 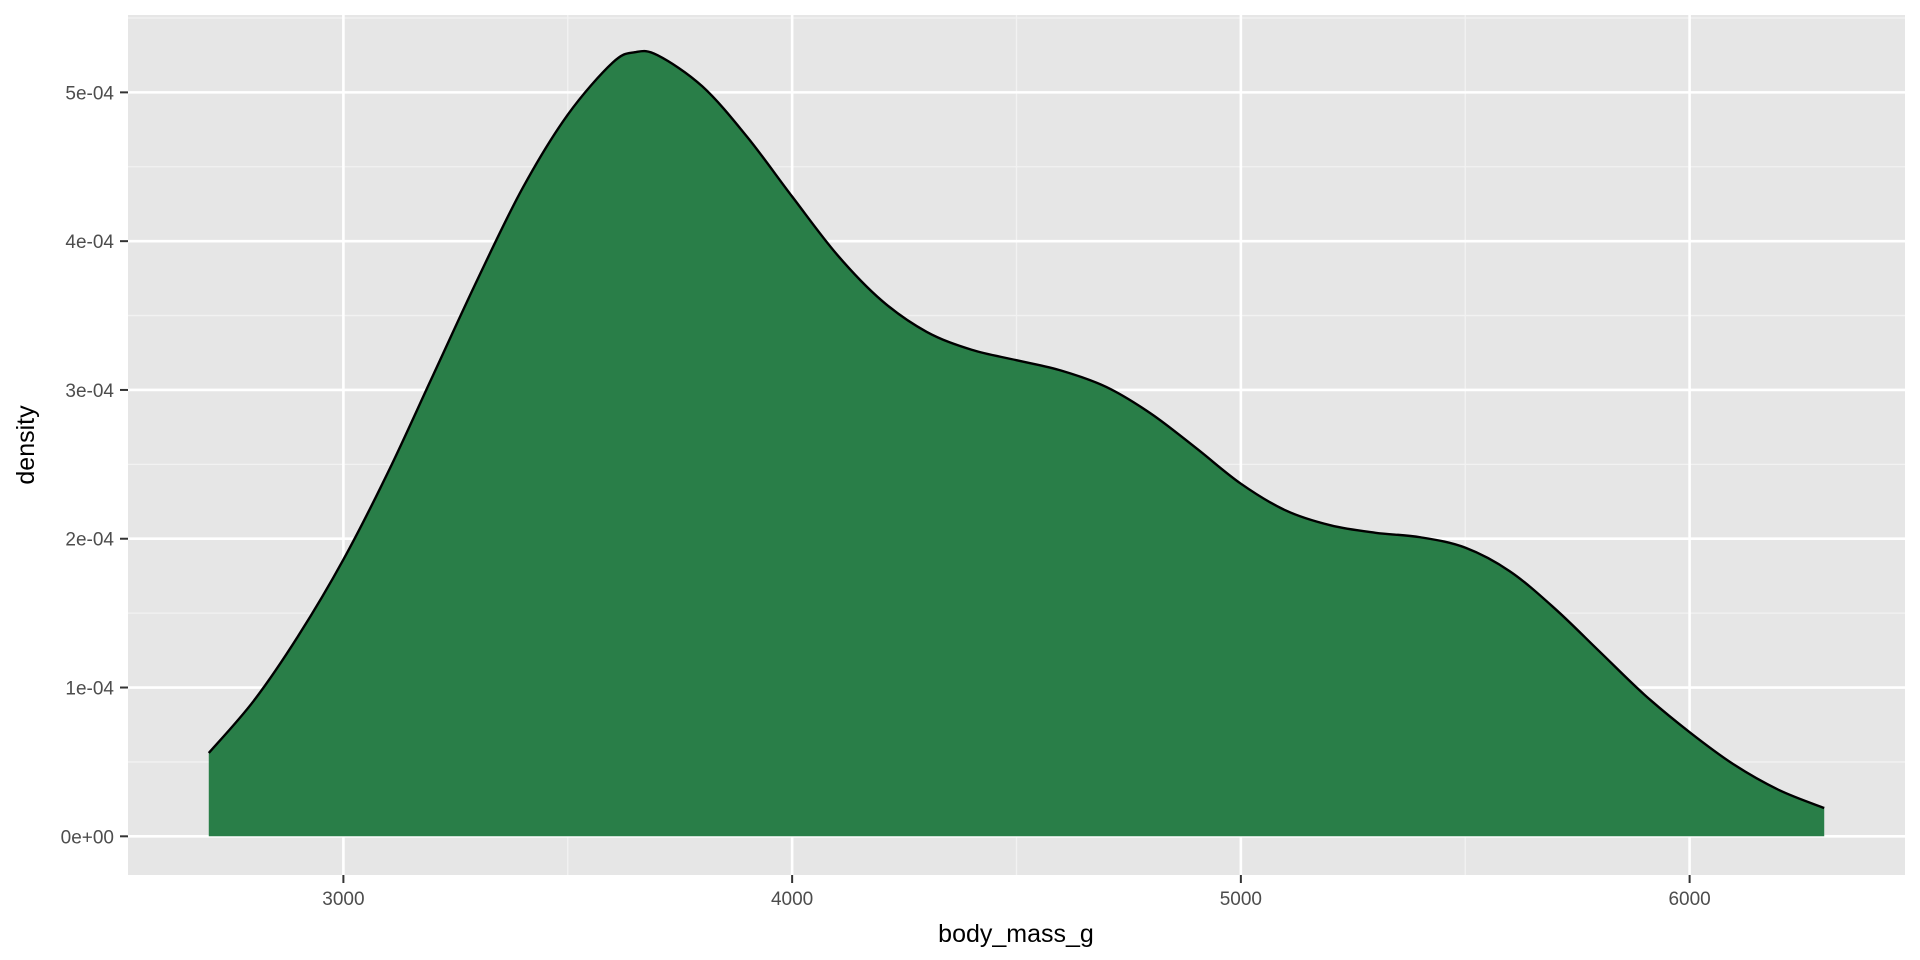 What do you see at coordinates (26, 445) in the screenshot?
I see `y-axis-title: density` at bounding box center [26, 445].